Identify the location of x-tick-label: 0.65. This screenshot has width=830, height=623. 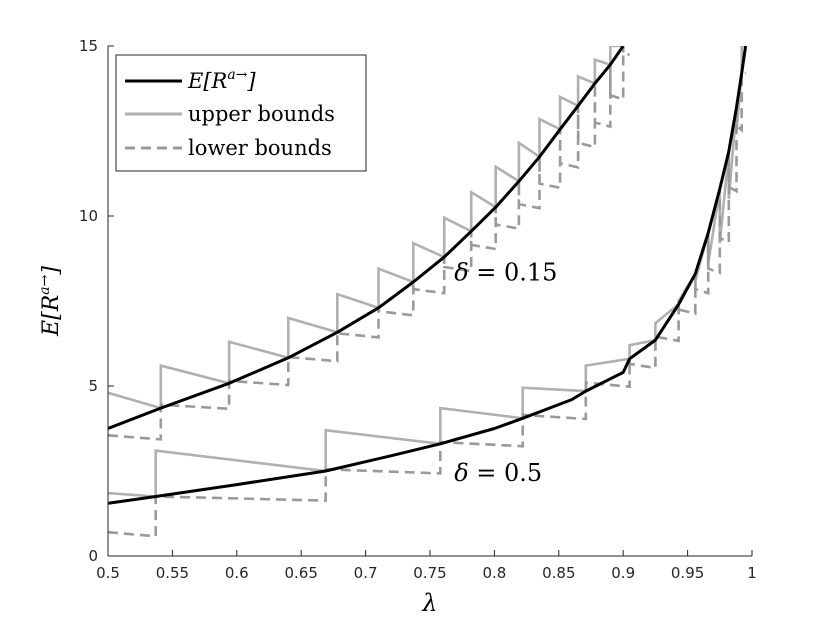
(300, 573).